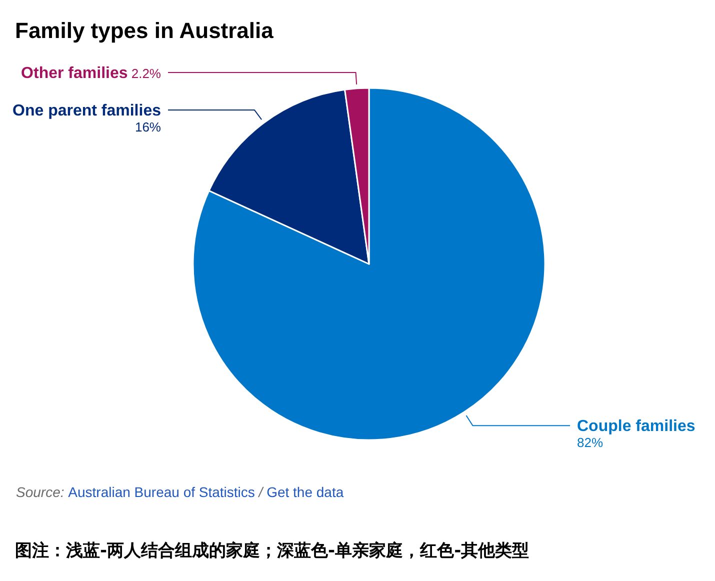  I want to click on data-label: 16%, so click(148, 126).